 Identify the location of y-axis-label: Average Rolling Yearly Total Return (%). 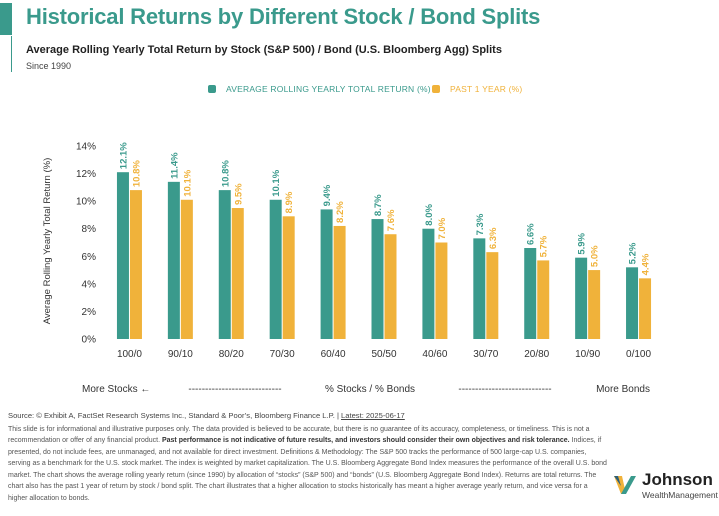
(47, 241).